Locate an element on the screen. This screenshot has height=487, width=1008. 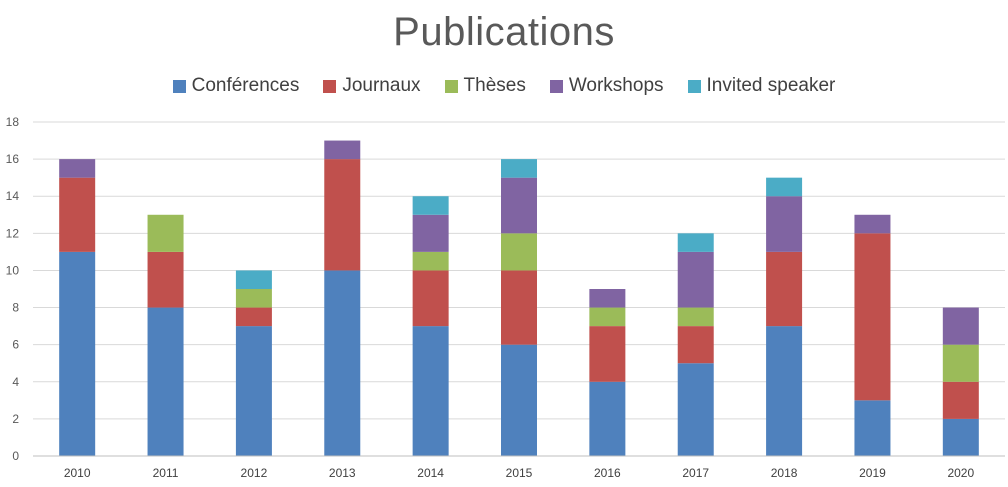
x-tick-label: 2014 is located at coordinates (430, 473).